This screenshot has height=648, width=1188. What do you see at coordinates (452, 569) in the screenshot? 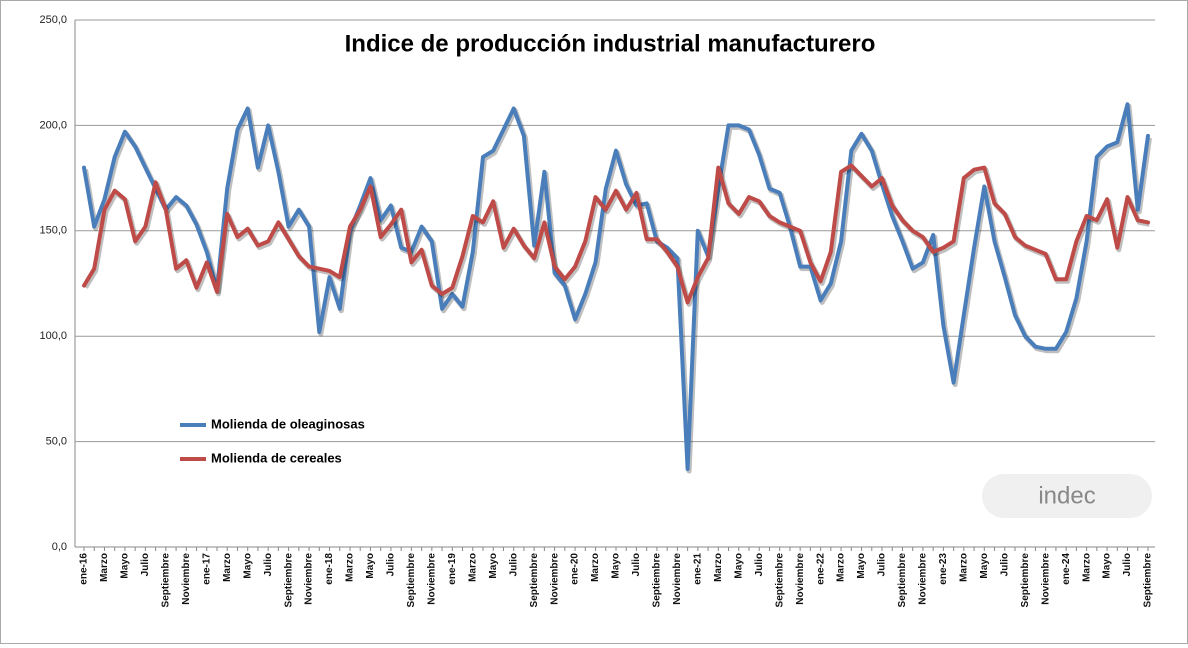
I see `x-tick-label: ene-19` at bounding box center [452, 569].